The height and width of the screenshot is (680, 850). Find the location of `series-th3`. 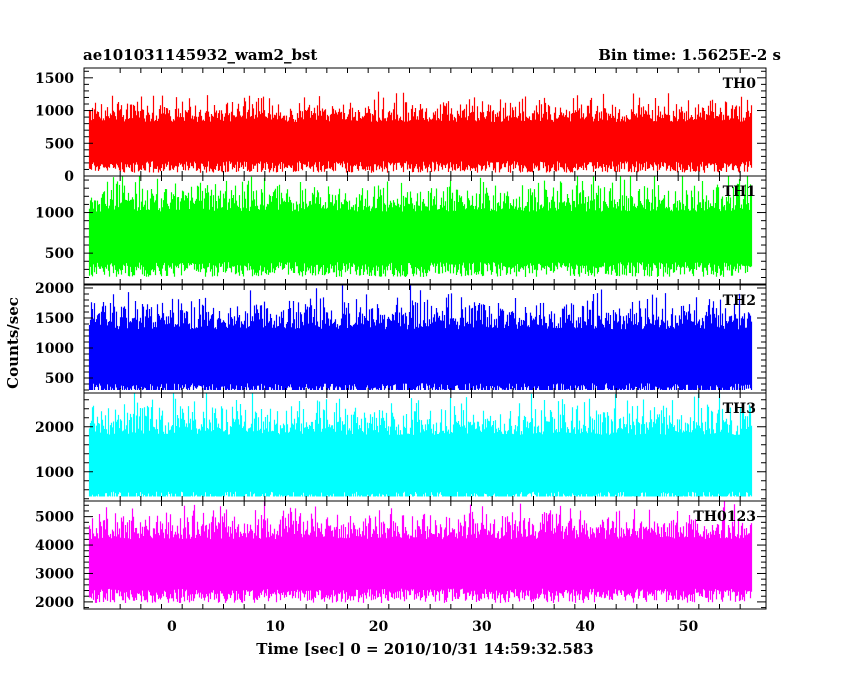

series-th3 is located at coordinates (420, 445).